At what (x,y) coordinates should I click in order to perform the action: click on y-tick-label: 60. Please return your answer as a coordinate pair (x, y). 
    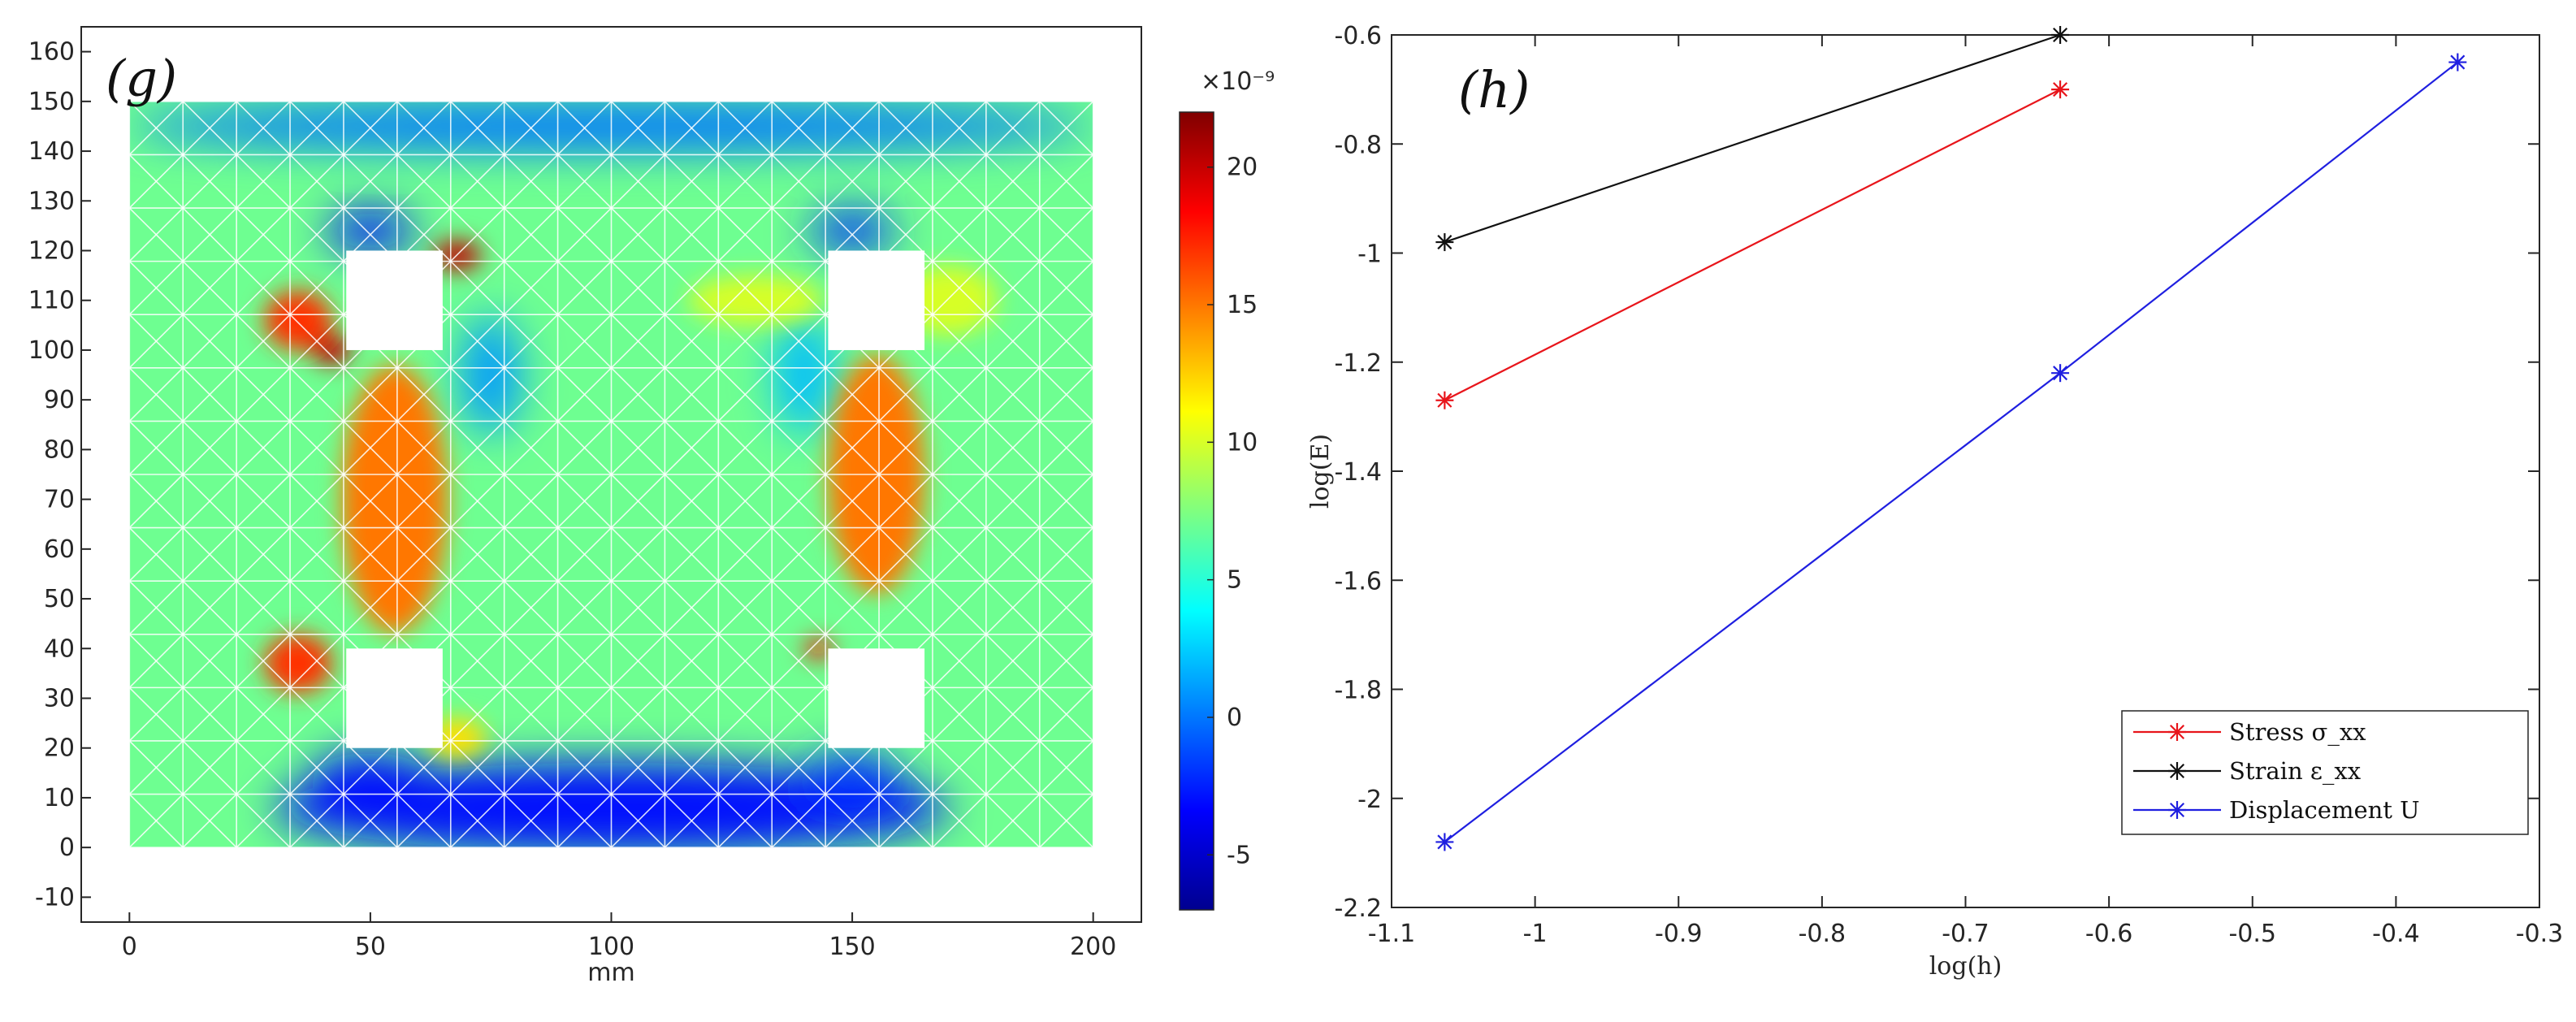
    Looking at the image, I should click on (59, 549).